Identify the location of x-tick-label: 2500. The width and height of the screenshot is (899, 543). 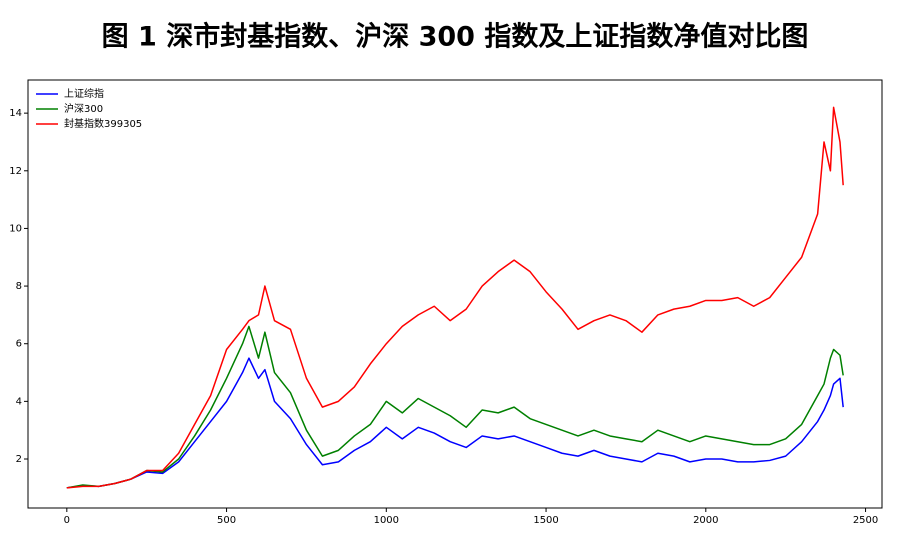
(865, 520).